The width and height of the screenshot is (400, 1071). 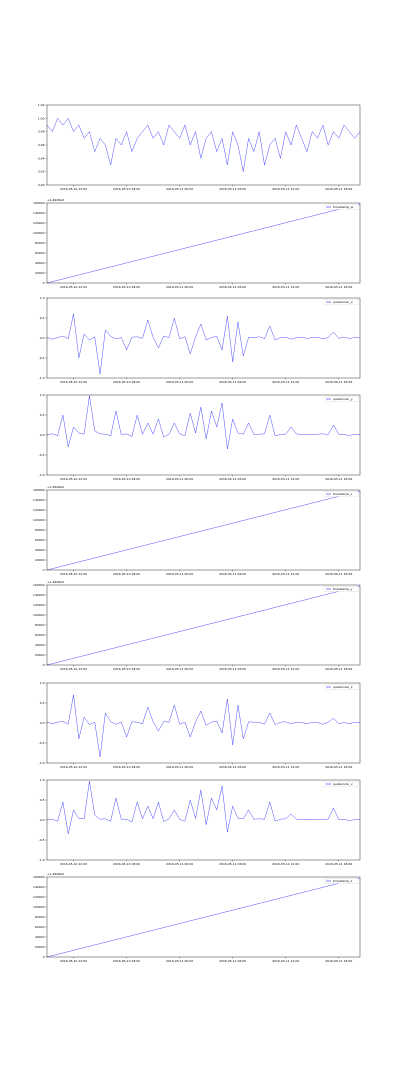 What do you see at coordinates (40, 253) in the screenshot?
I see `y-tick-label: 60000` at bounding box center [40, 253].